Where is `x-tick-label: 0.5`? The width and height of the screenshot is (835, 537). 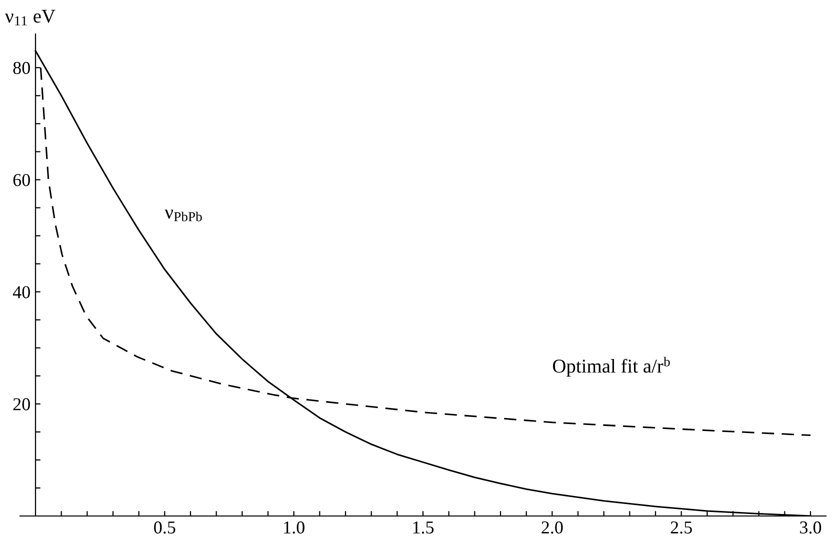 x-tick-label: 0.5 is located at coordinates (165, 527).